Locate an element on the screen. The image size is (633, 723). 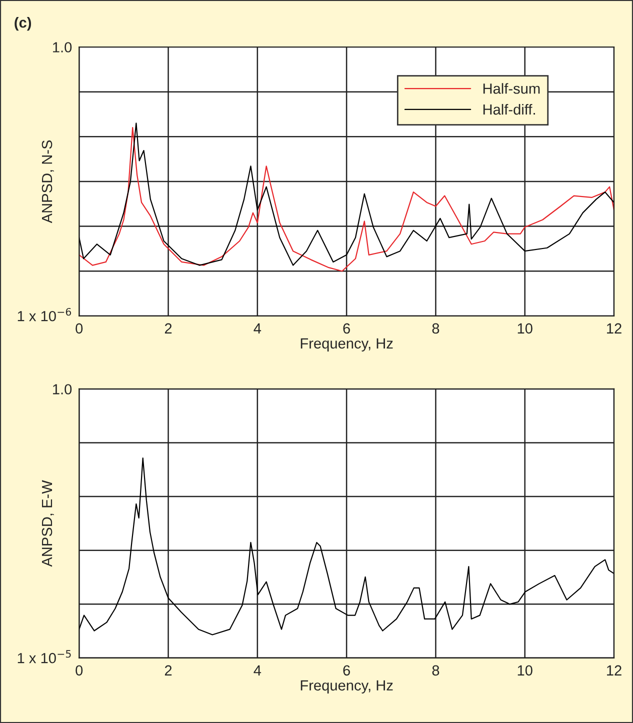
legend-label: Half-diff. is located at coordinates (509, 109).